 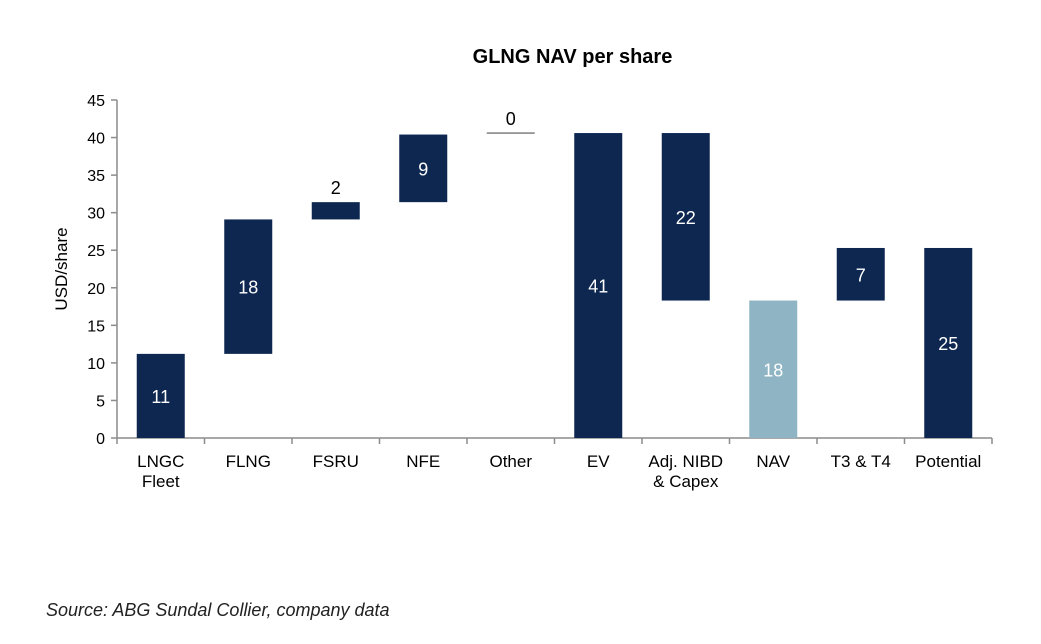 I want to click on y-tick-label: 20, so click(x=96, y=289).